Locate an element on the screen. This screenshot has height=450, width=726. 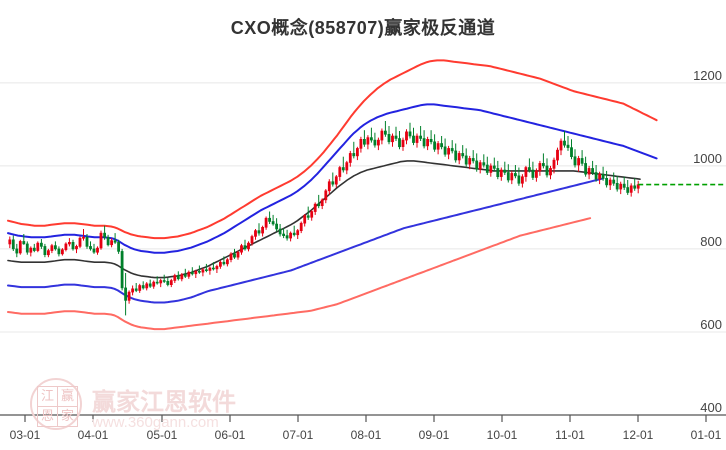
axis-lines is located at coordinates (363, 418).